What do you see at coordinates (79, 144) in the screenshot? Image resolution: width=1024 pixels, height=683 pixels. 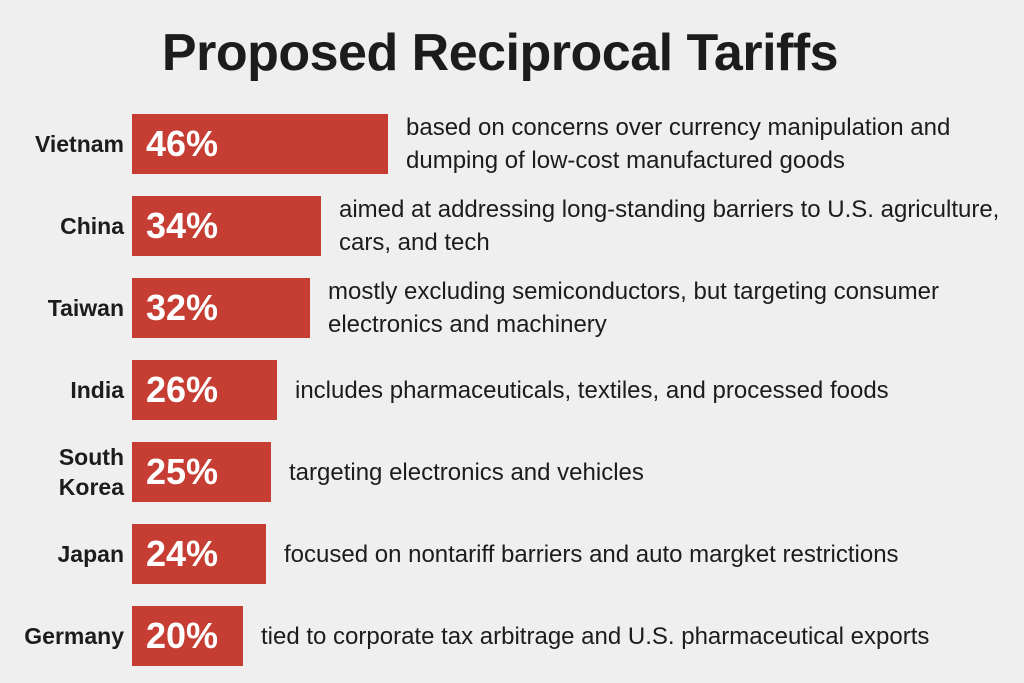 I see `category-label: Vietnam` at bounding box center [79, 144].